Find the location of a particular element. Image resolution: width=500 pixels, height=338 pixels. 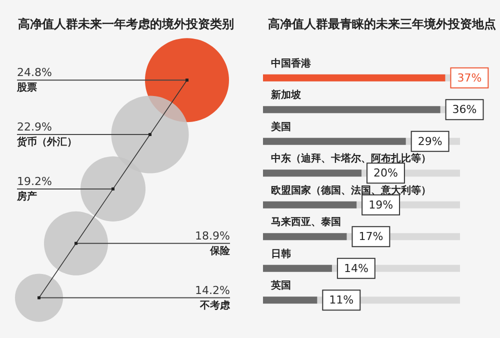

y-tick-label: 马来西亚、泰国 is located at coordinates (306, 222).